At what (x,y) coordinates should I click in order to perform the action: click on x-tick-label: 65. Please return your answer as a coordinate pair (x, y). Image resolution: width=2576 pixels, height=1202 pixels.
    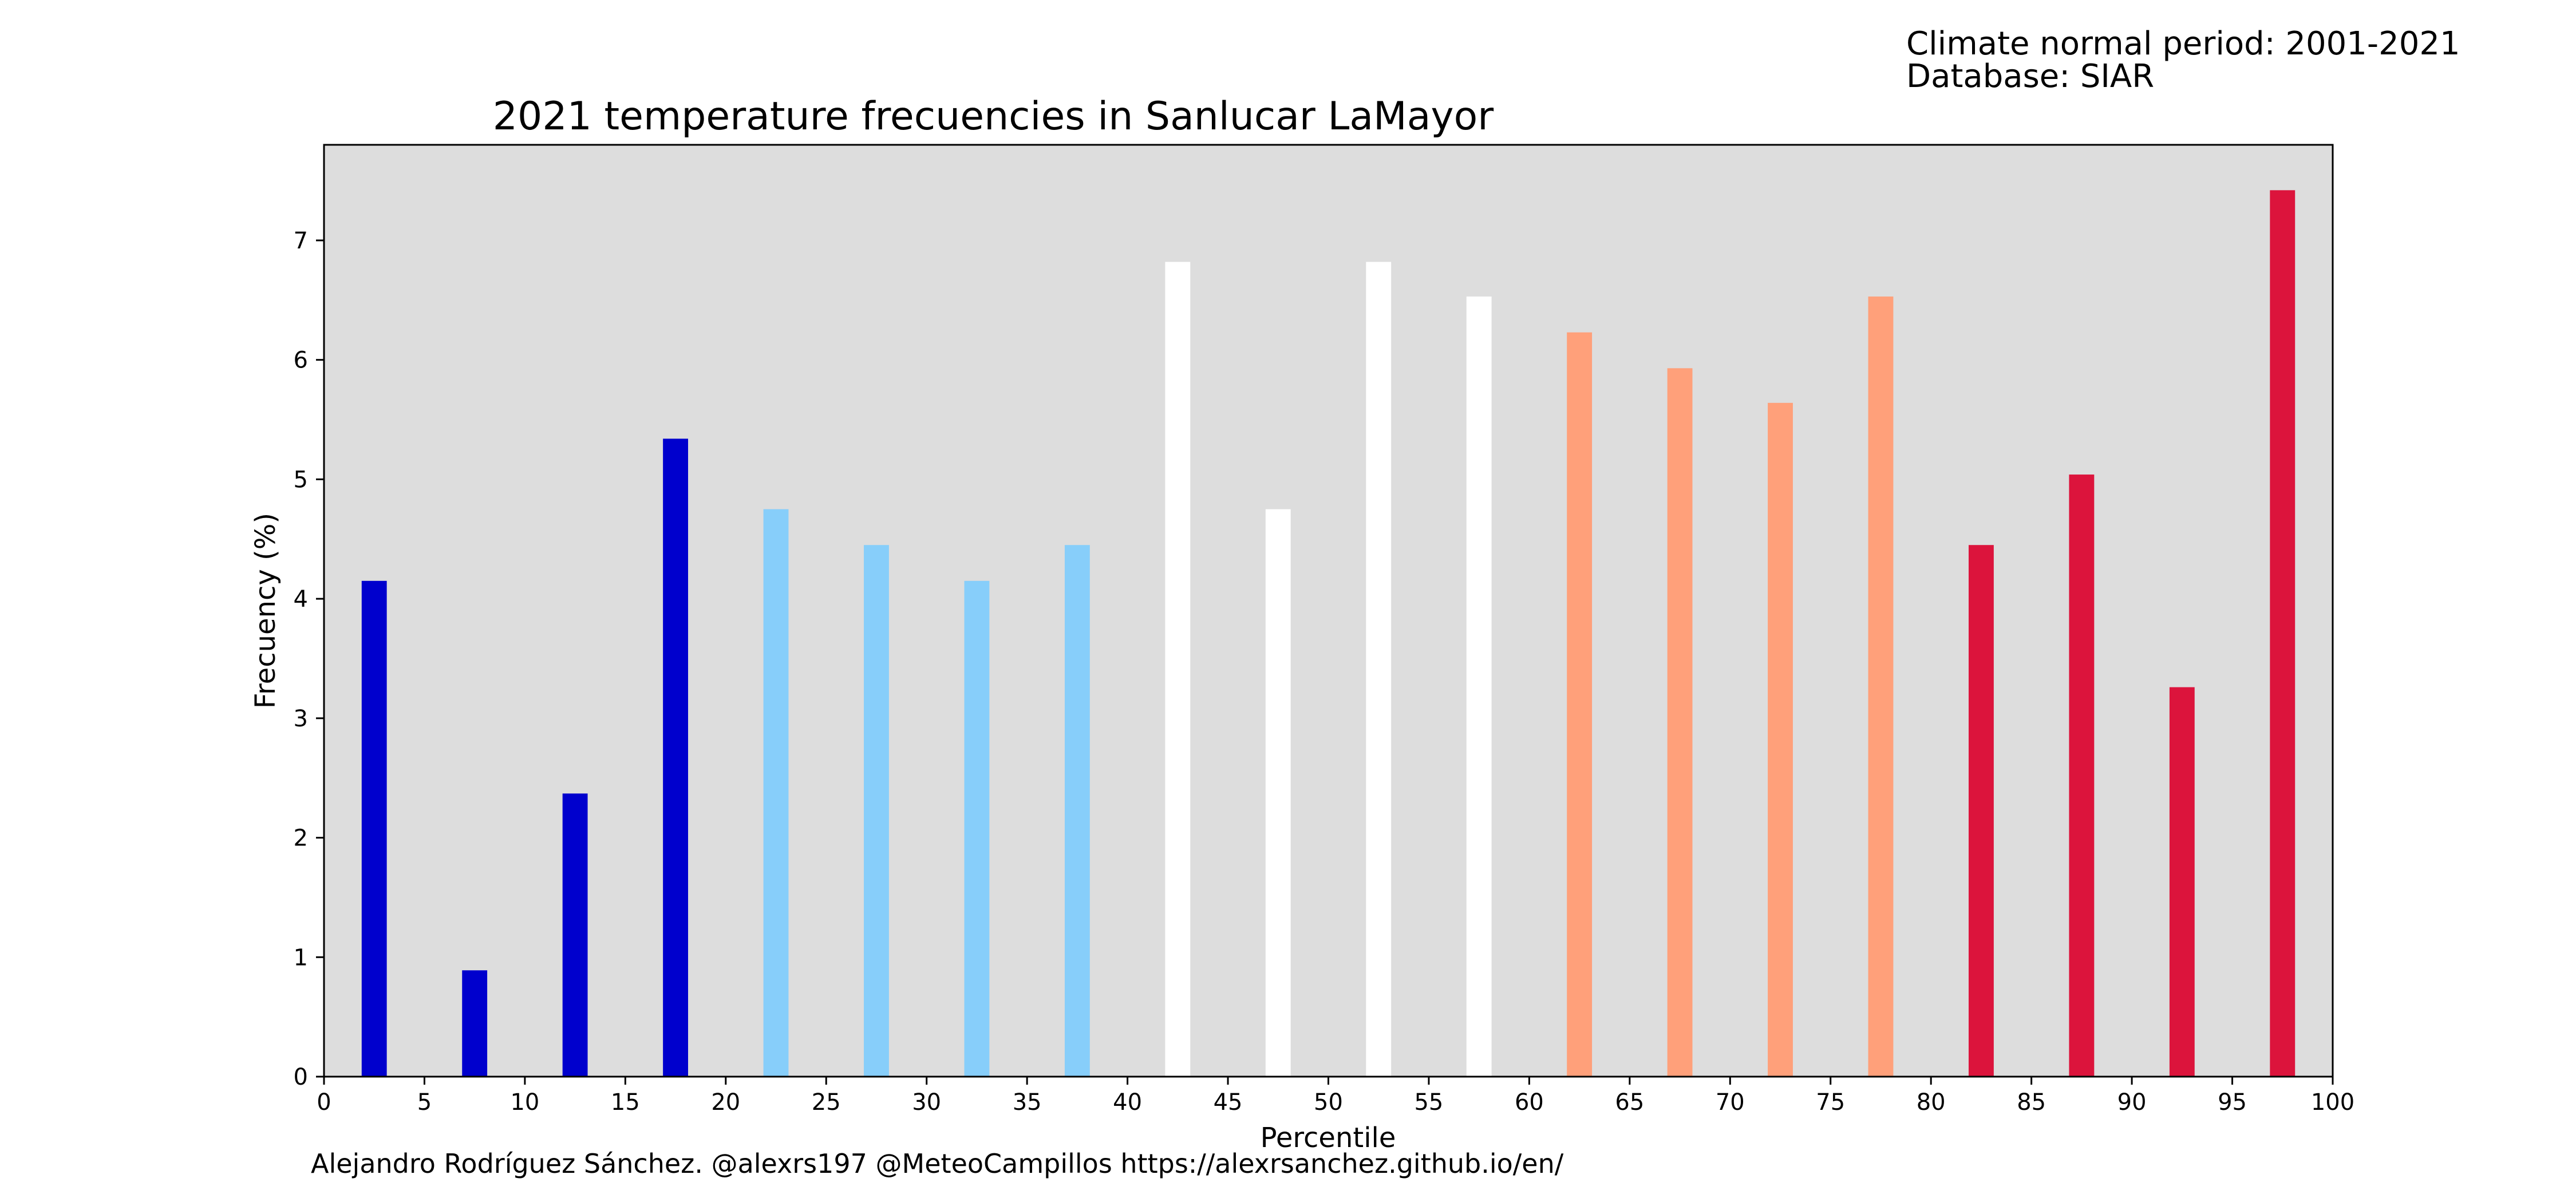
    Looking at the image, I should click on (1629, 1103).